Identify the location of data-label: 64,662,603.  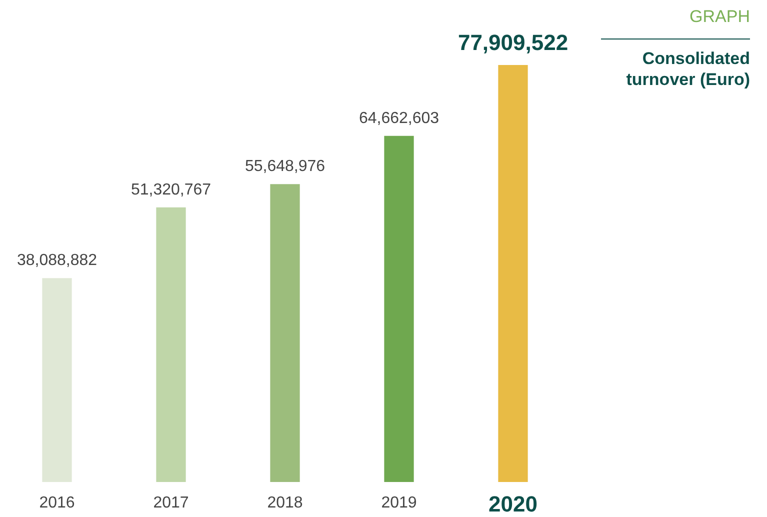
(399, 118).